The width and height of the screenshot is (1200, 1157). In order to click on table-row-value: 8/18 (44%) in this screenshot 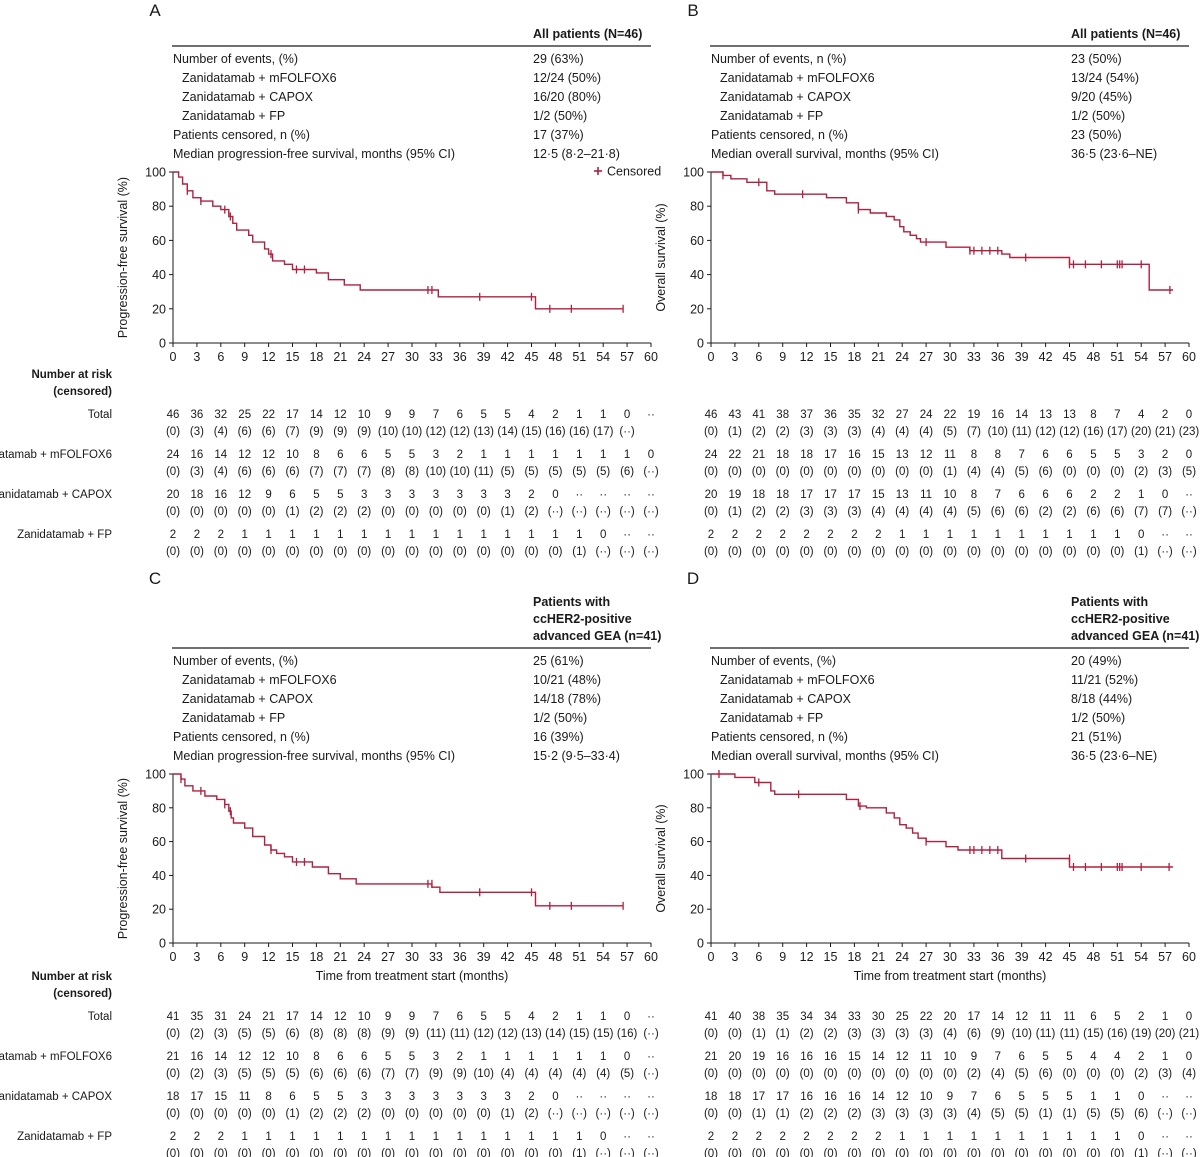, I will do `click(1101, 699)`.